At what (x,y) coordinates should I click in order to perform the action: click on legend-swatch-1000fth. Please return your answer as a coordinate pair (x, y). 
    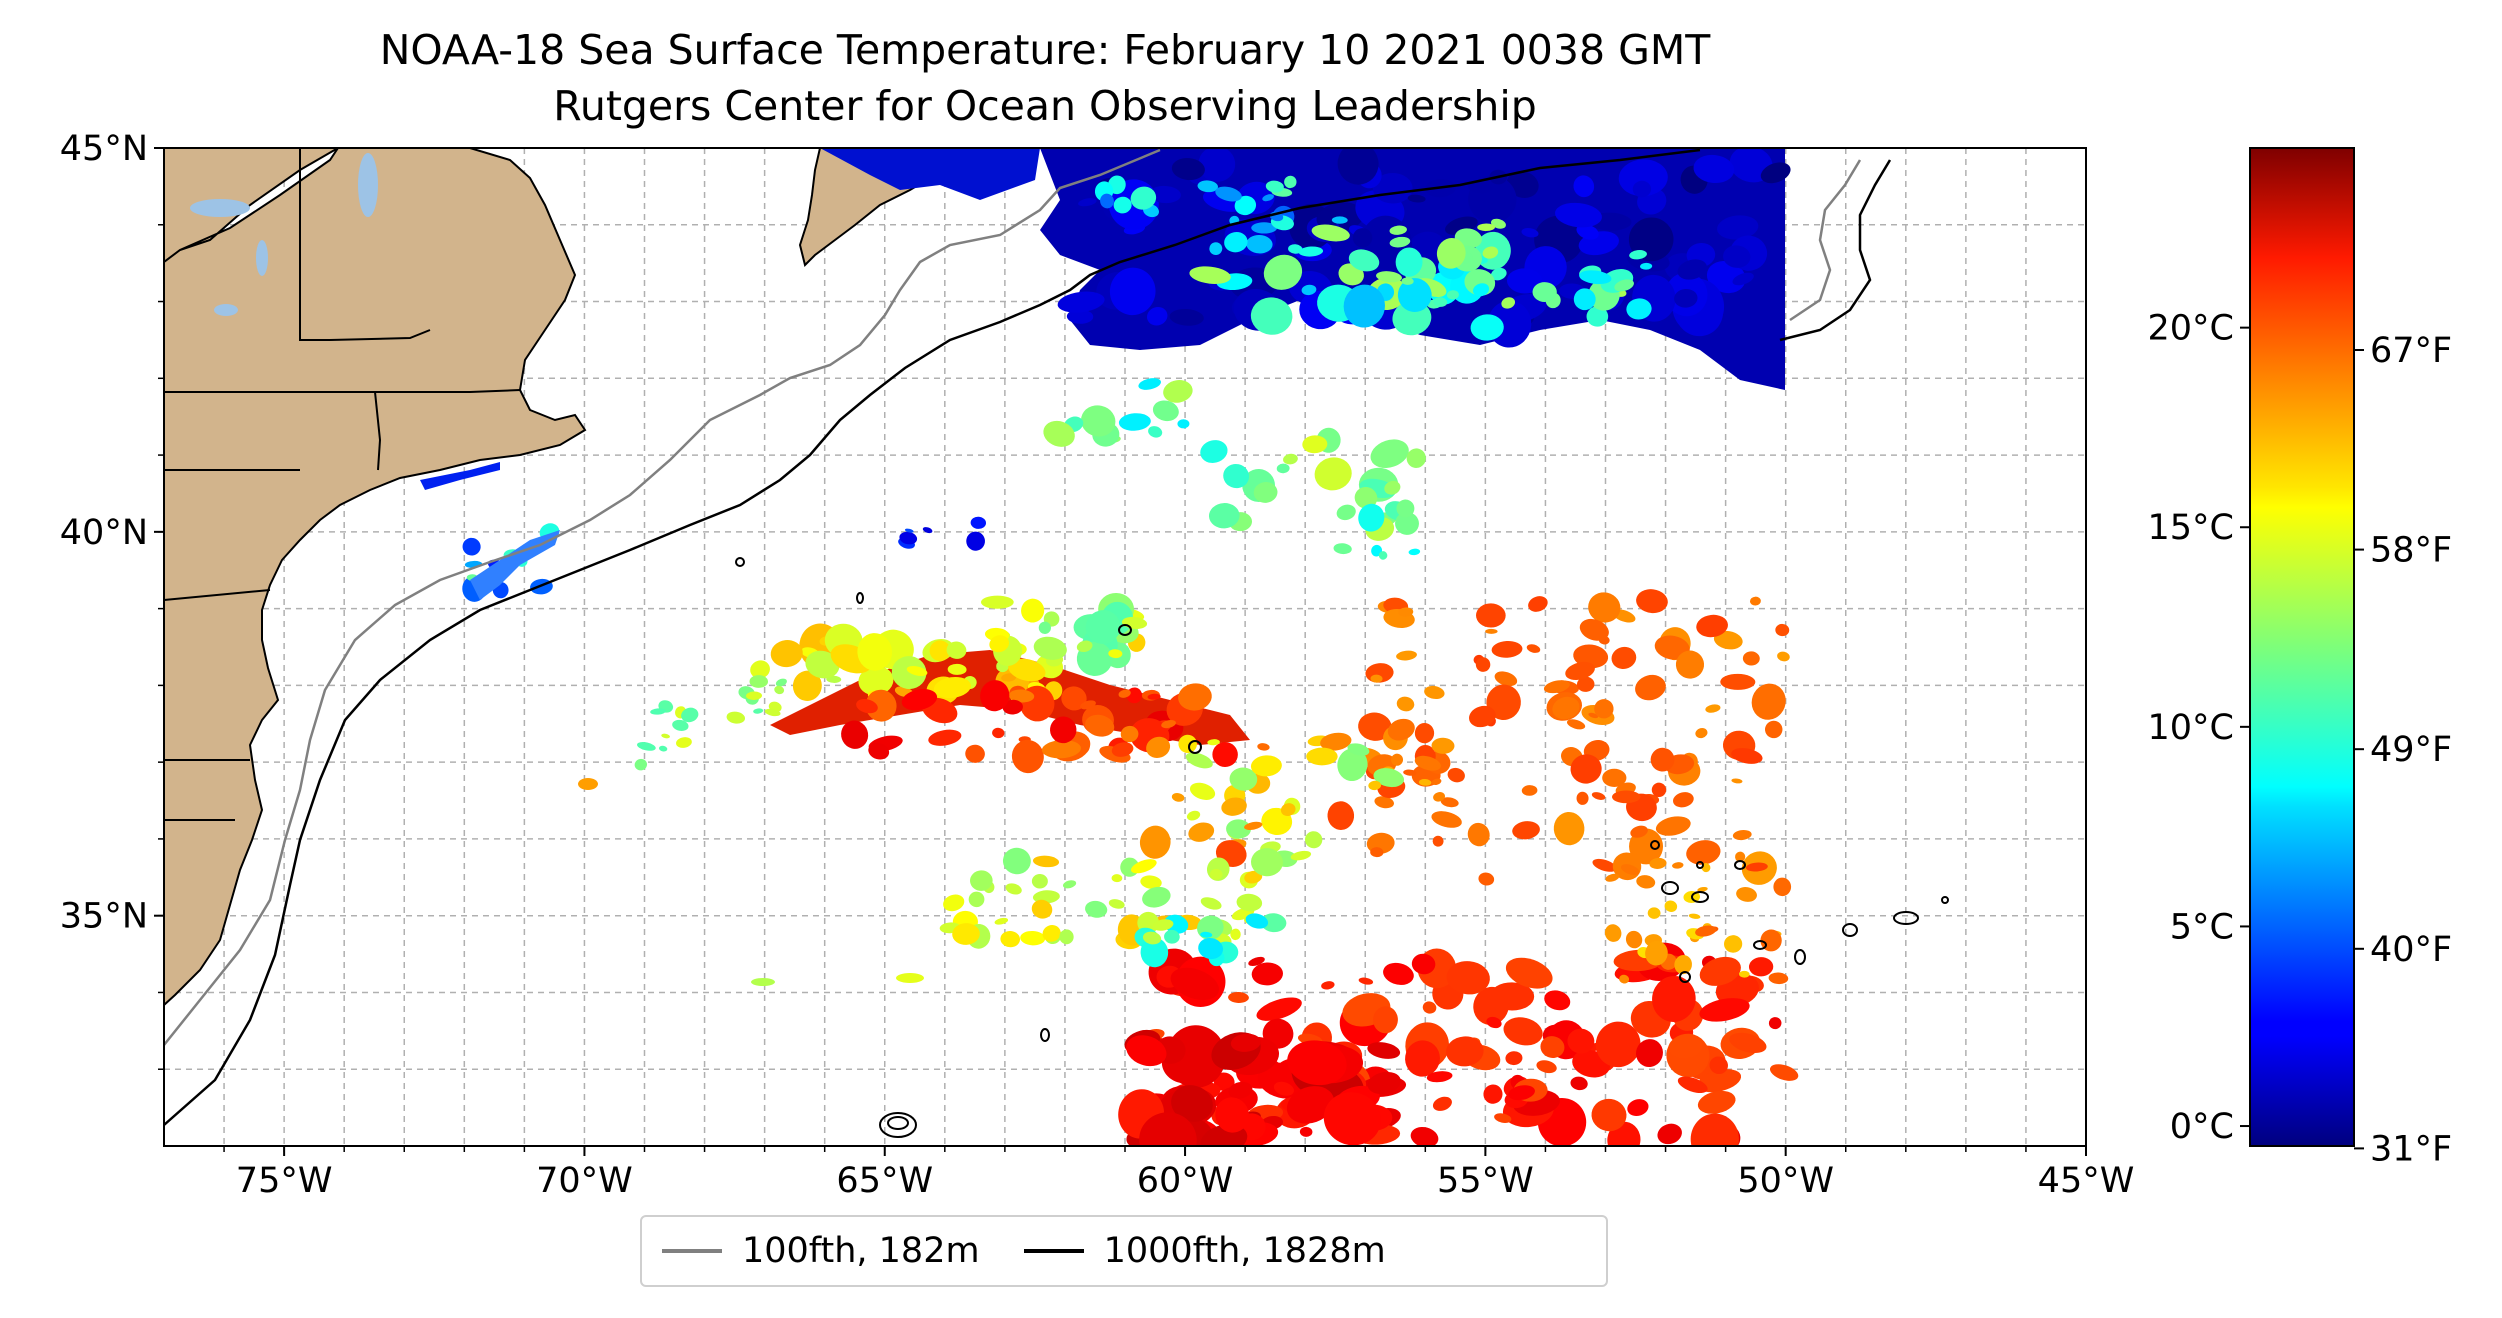
    Looking at the image, I should click on (1053, 1251).